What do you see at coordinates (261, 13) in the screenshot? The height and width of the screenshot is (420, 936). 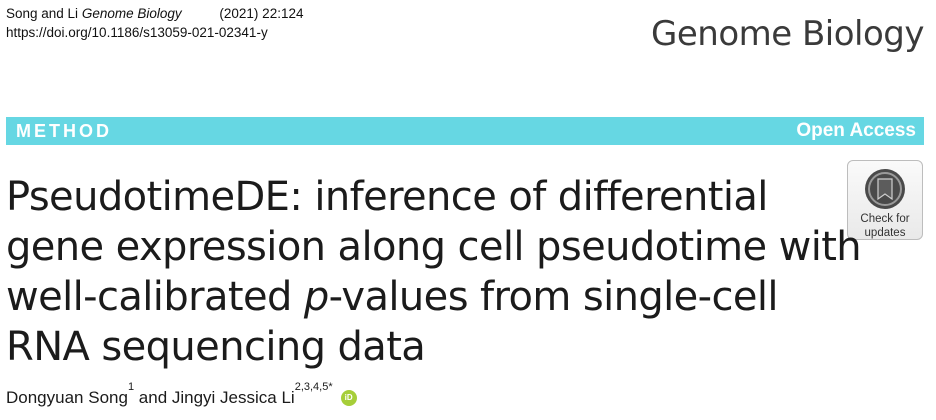 I see `citation-year-volume: (2021) 22:124` at bounding box center [261, 13].